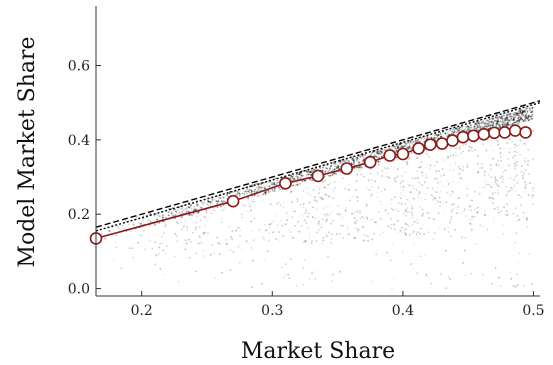  Describe the element at coordinates (525, 132) in the screenshot. I see `data-point` at that location.